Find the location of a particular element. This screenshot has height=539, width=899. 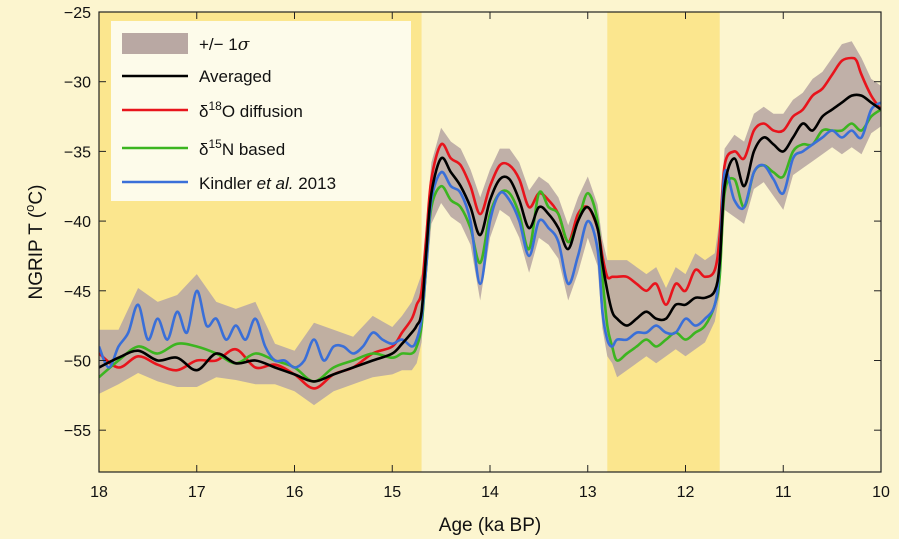

legend-label-kindler: Kindler et al. 2013 is located at coordinates (267, 183).